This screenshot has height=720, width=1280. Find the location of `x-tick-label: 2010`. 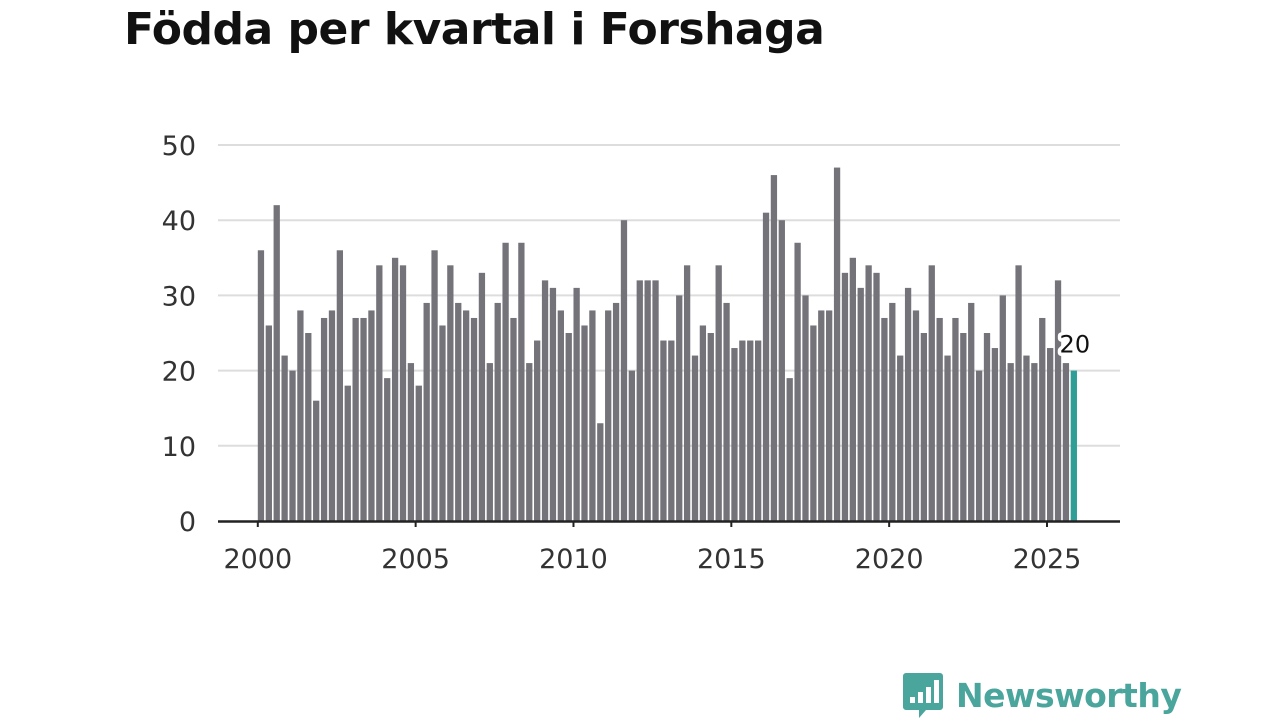

x-tick-label: 2010 is located at coordinates (573, 559).